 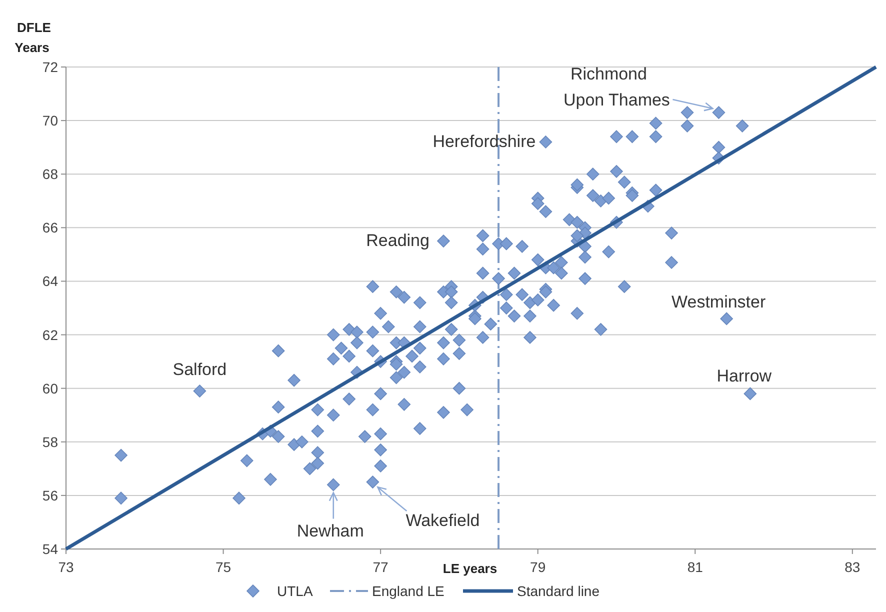 I want to click on annotation: Salford, so click(x=199, y=370).